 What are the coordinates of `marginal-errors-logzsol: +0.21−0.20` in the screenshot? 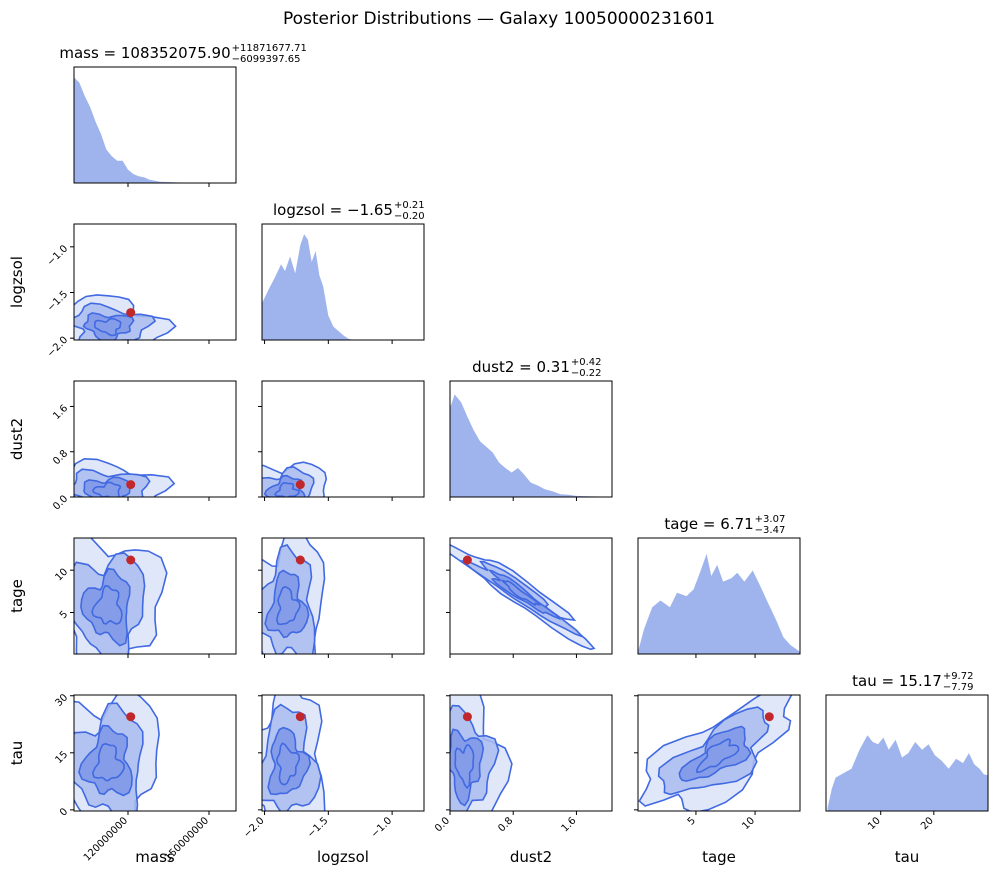 It's located at (409, 211).